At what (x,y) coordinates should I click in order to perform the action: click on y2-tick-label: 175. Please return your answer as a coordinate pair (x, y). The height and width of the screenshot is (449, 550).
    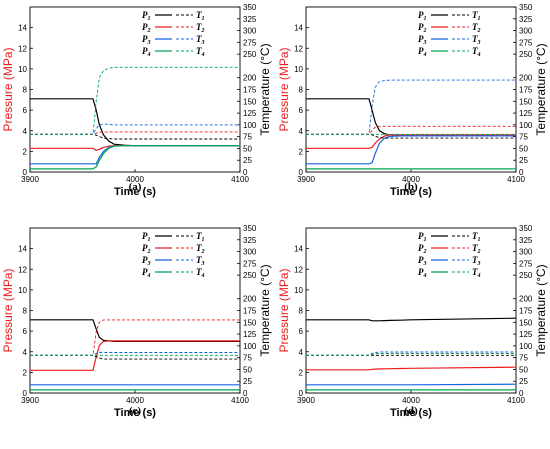
    Looking at the image, I should click on (526, 90).